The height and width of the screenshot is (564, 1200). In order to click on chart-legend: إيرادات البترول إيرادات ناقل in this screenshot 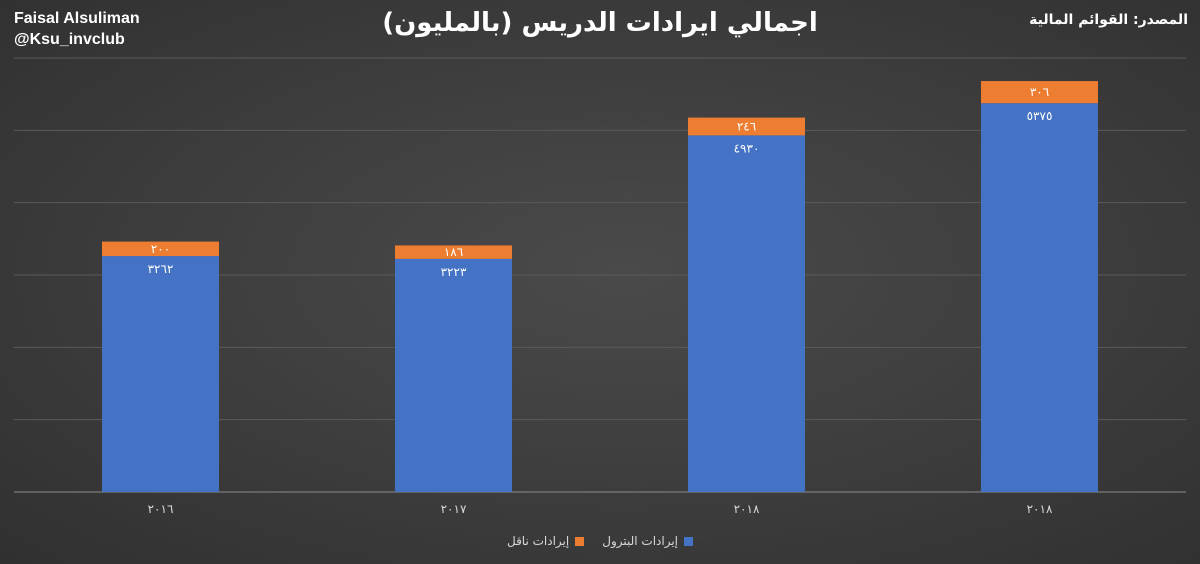, I will do `click(600, 541)`.